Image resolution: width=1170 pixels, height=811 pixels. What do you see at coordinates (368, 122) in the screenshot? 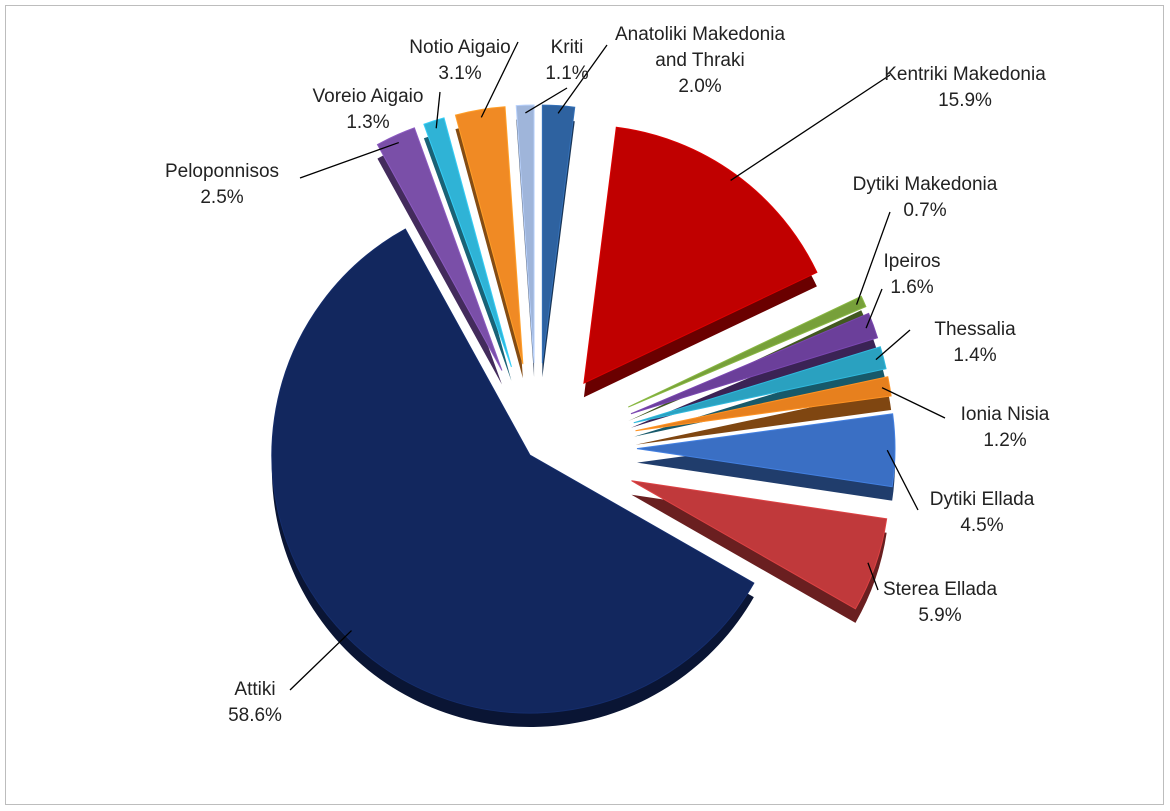
I see `value-label: 1.3%` at bounding box center [368, 122].